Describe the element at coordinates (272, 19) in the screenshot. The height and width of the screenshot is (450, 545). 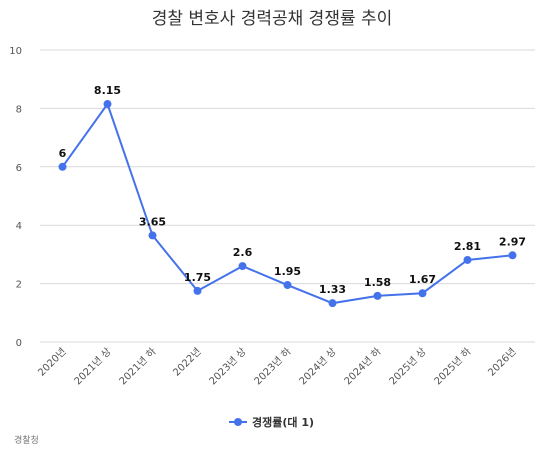
I see `chart-title: 경찰 변호사 경력공채 경쟁률 추이` at that location.